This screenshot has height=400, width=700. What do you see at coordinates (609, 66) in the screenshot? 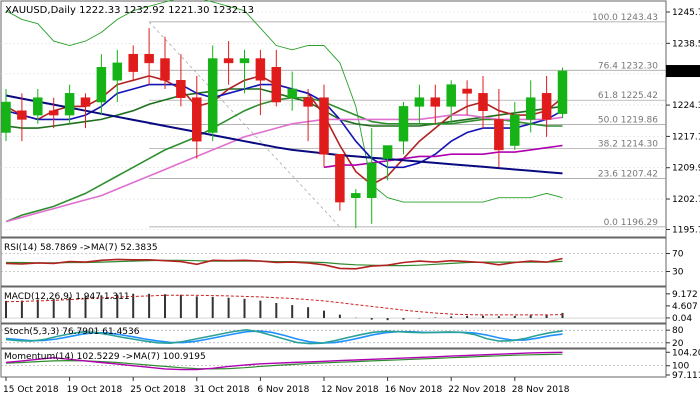
I see `fib-level-pct: 76.4` at bounding box center [609, 66].